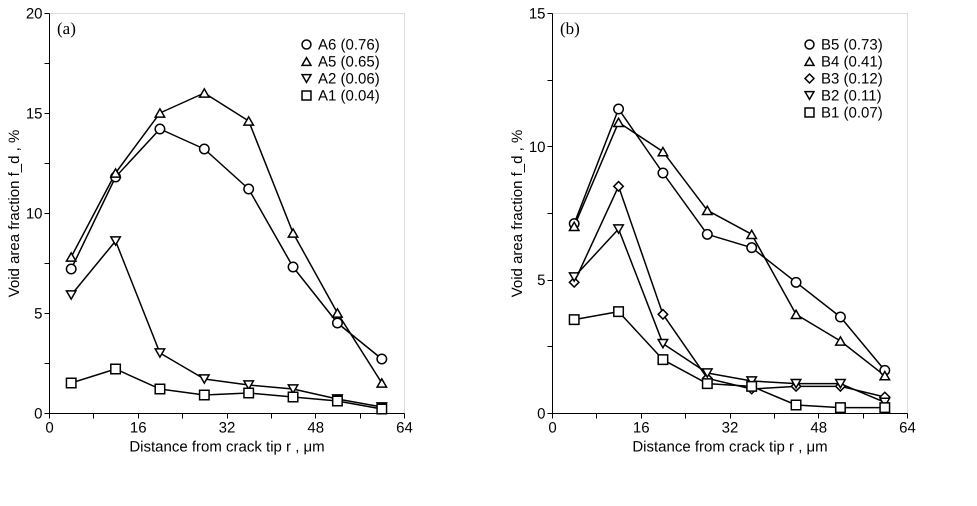  I want to click on legend-label: A2 (0.06), so click(349, 79).